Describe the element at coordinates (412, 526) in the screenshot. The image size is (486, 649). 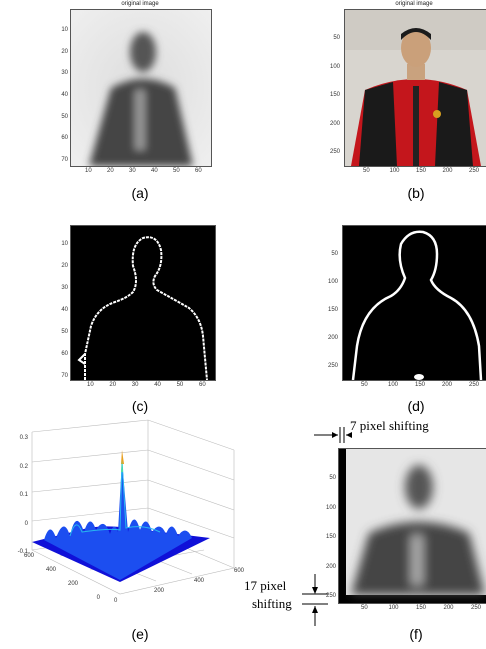
I see `panel-f-shifted-image` at that location.